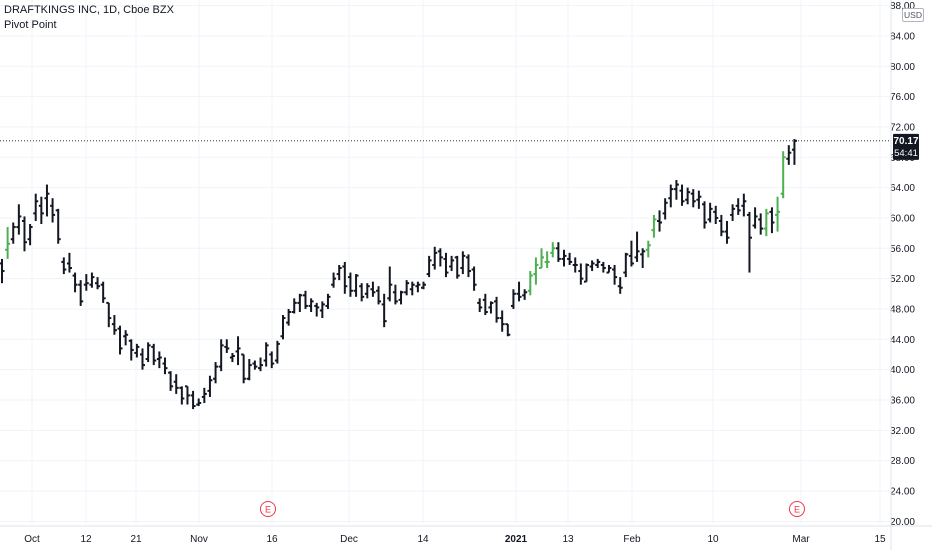 Image resolution: width=932 pixels, height=550 pixels. I want to click on time-tick-label: 21, so click(136, 539).